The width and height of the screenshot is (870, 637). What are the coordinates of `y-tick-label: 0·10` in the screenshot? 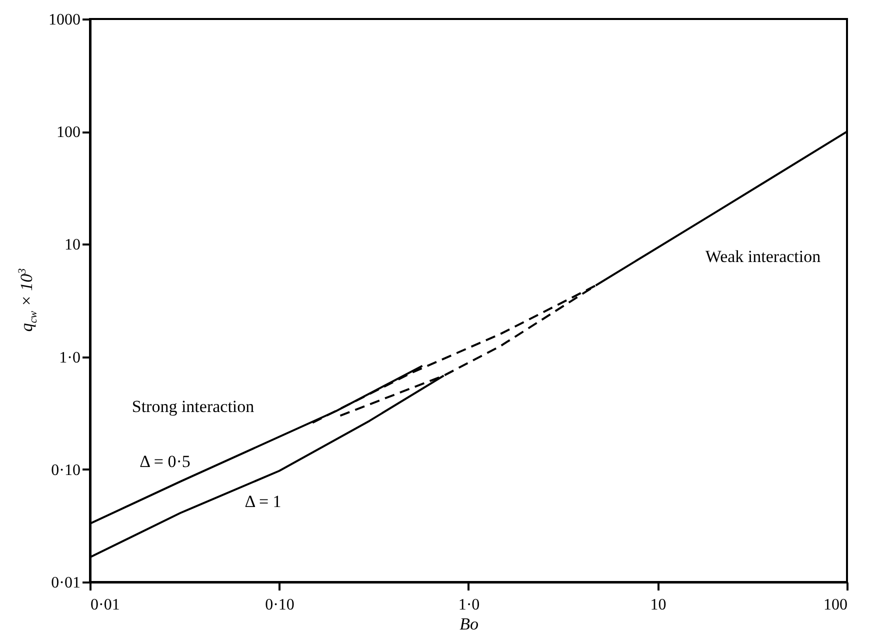 It's located at (65, 470).